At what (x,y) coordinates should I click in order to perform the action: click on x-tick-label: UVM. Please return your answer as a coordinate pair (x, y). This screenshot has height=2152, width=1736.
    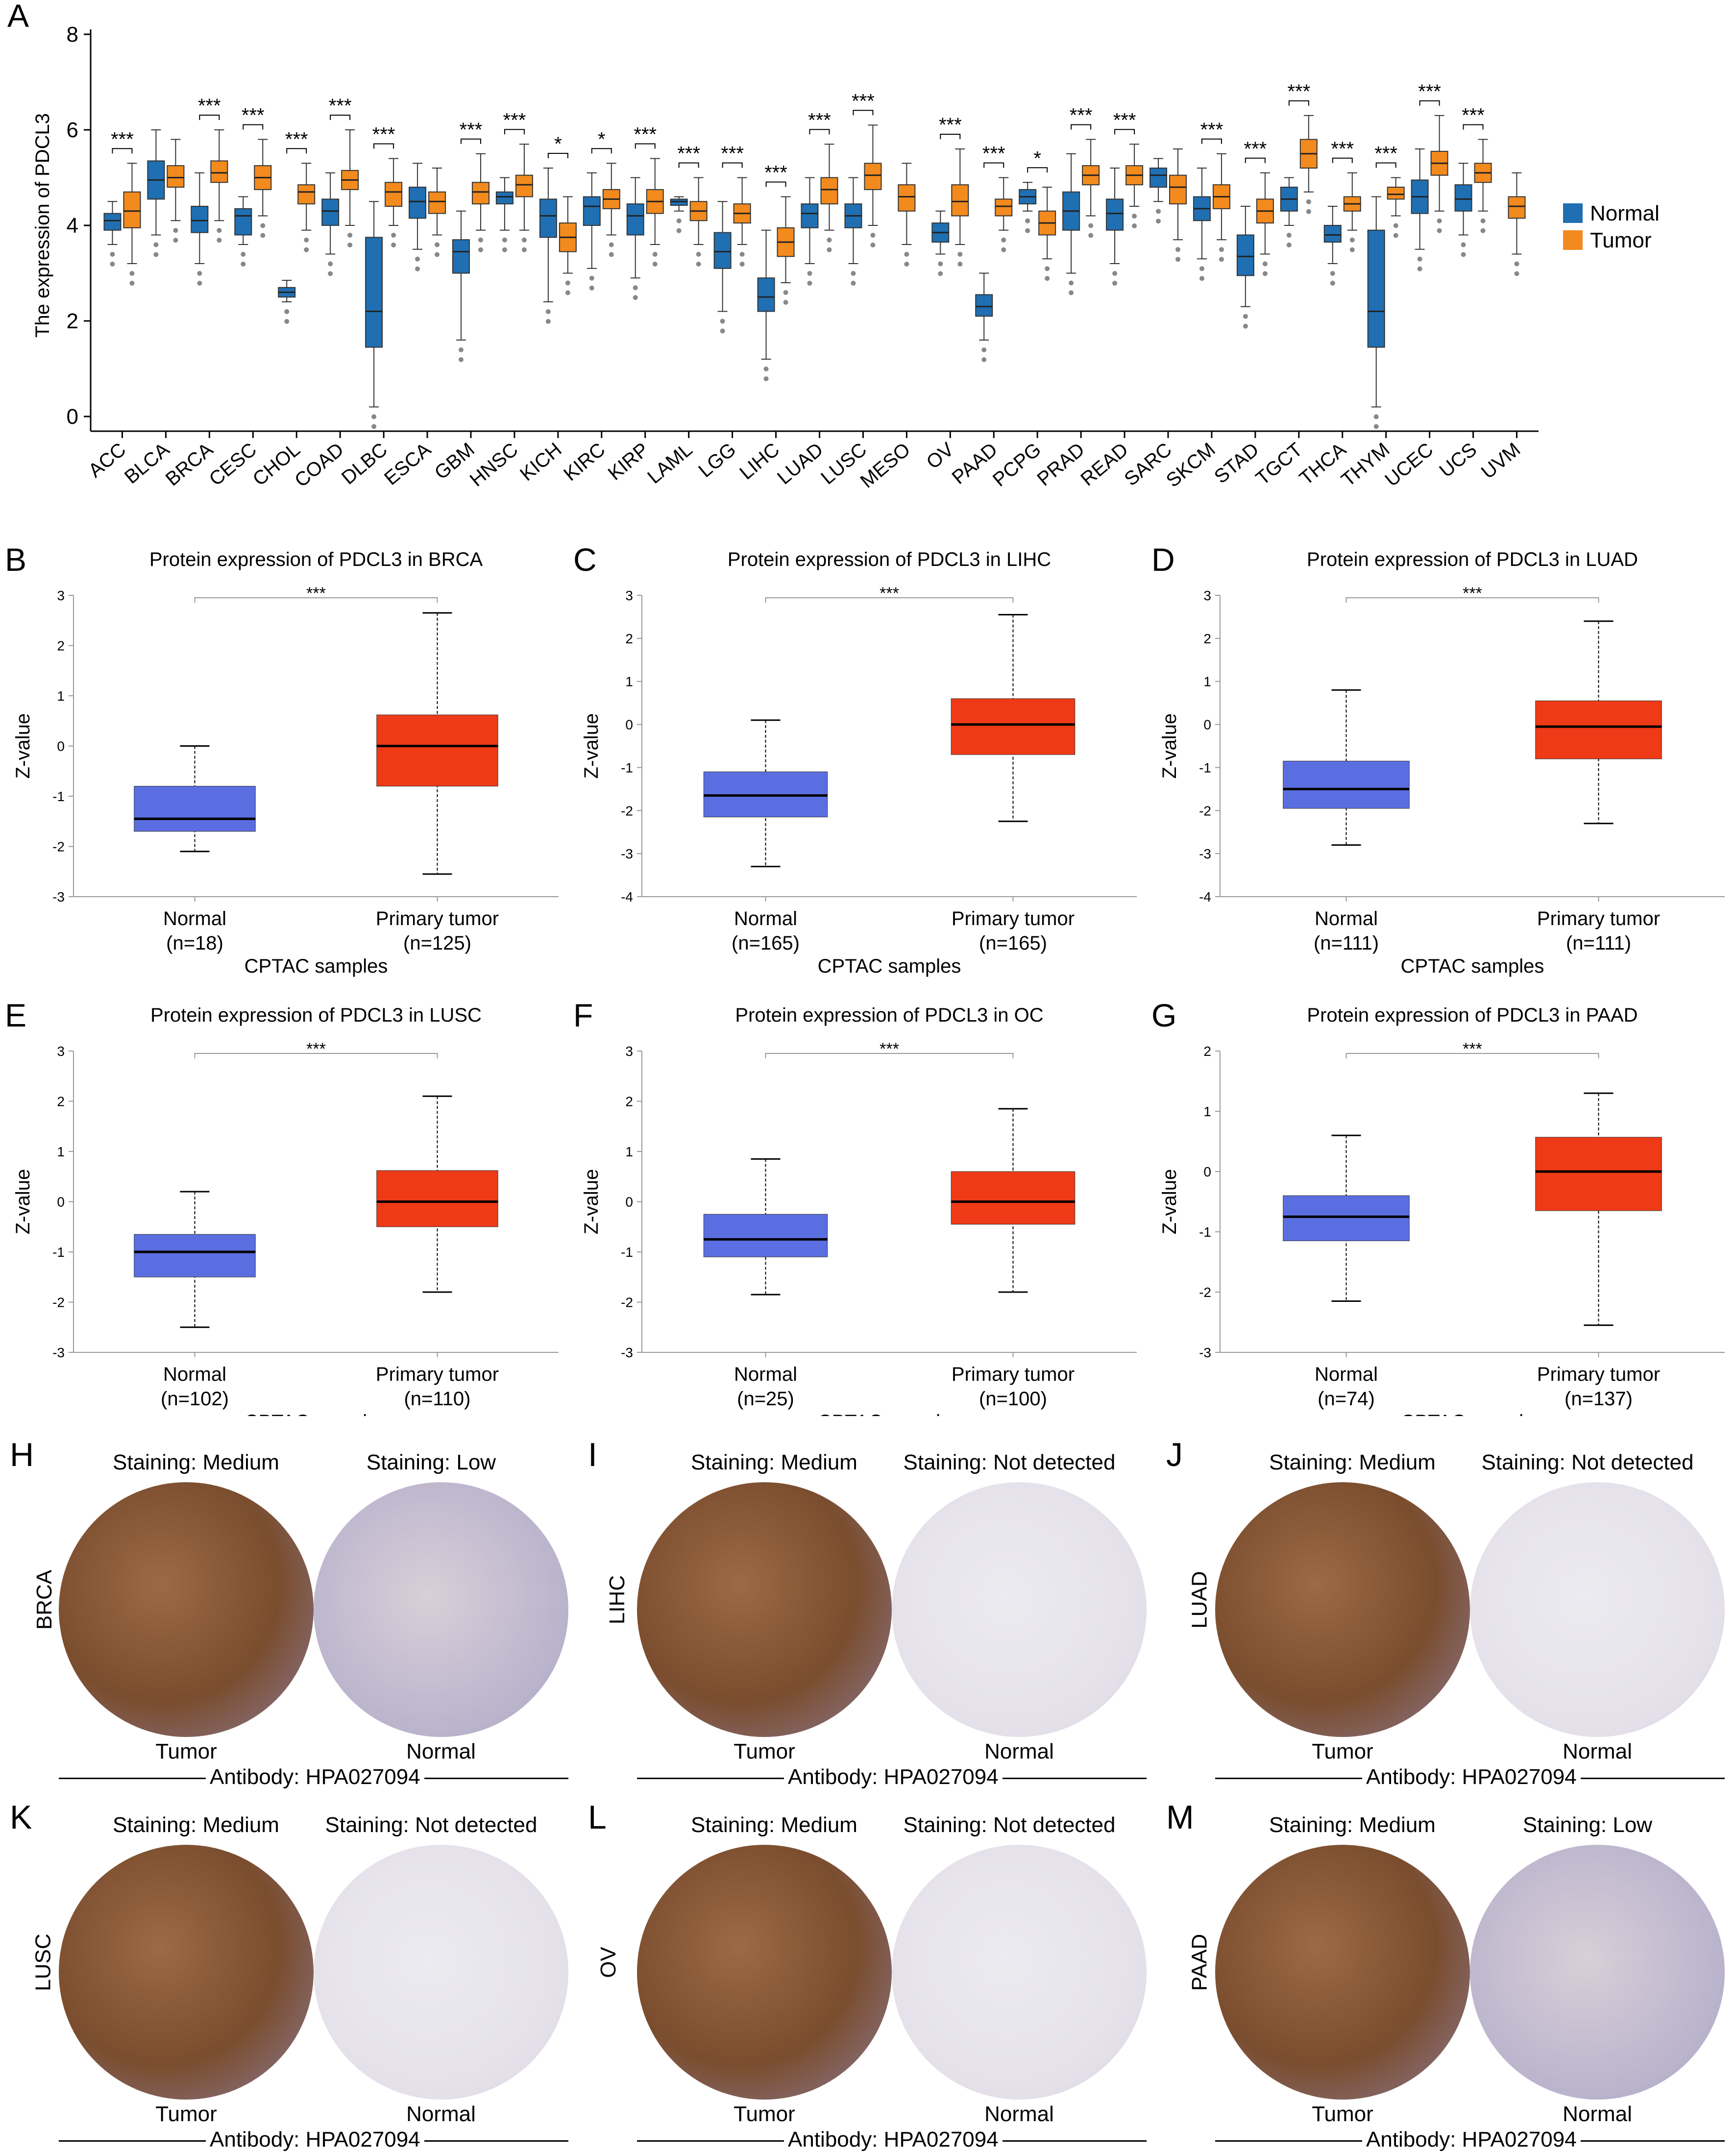
    Looking at the image, I should click on (1501, 461).